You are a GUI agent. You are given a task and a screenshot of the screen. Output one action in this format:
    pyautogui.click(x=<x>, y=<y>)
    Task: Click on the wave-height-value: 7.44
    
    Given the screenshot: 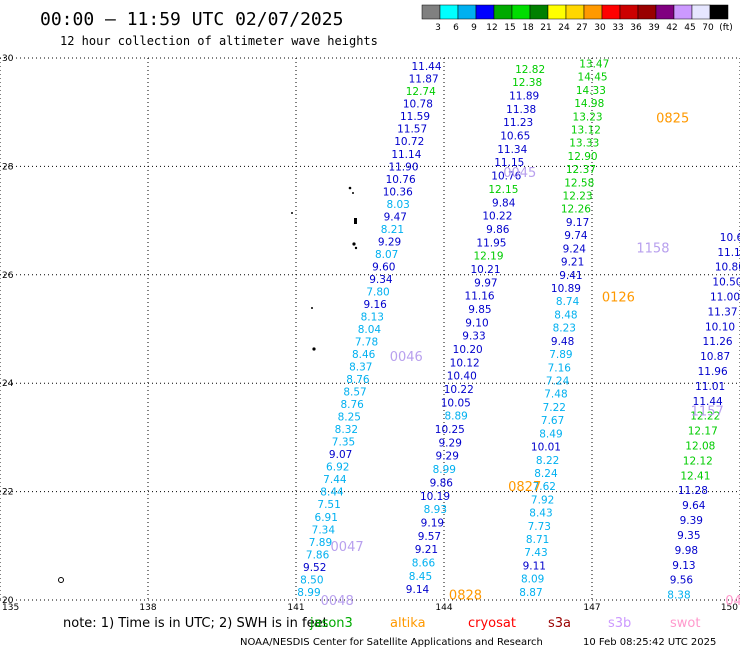 What is the action you would take?
    pyautogui.click(x=335, y=480)
    